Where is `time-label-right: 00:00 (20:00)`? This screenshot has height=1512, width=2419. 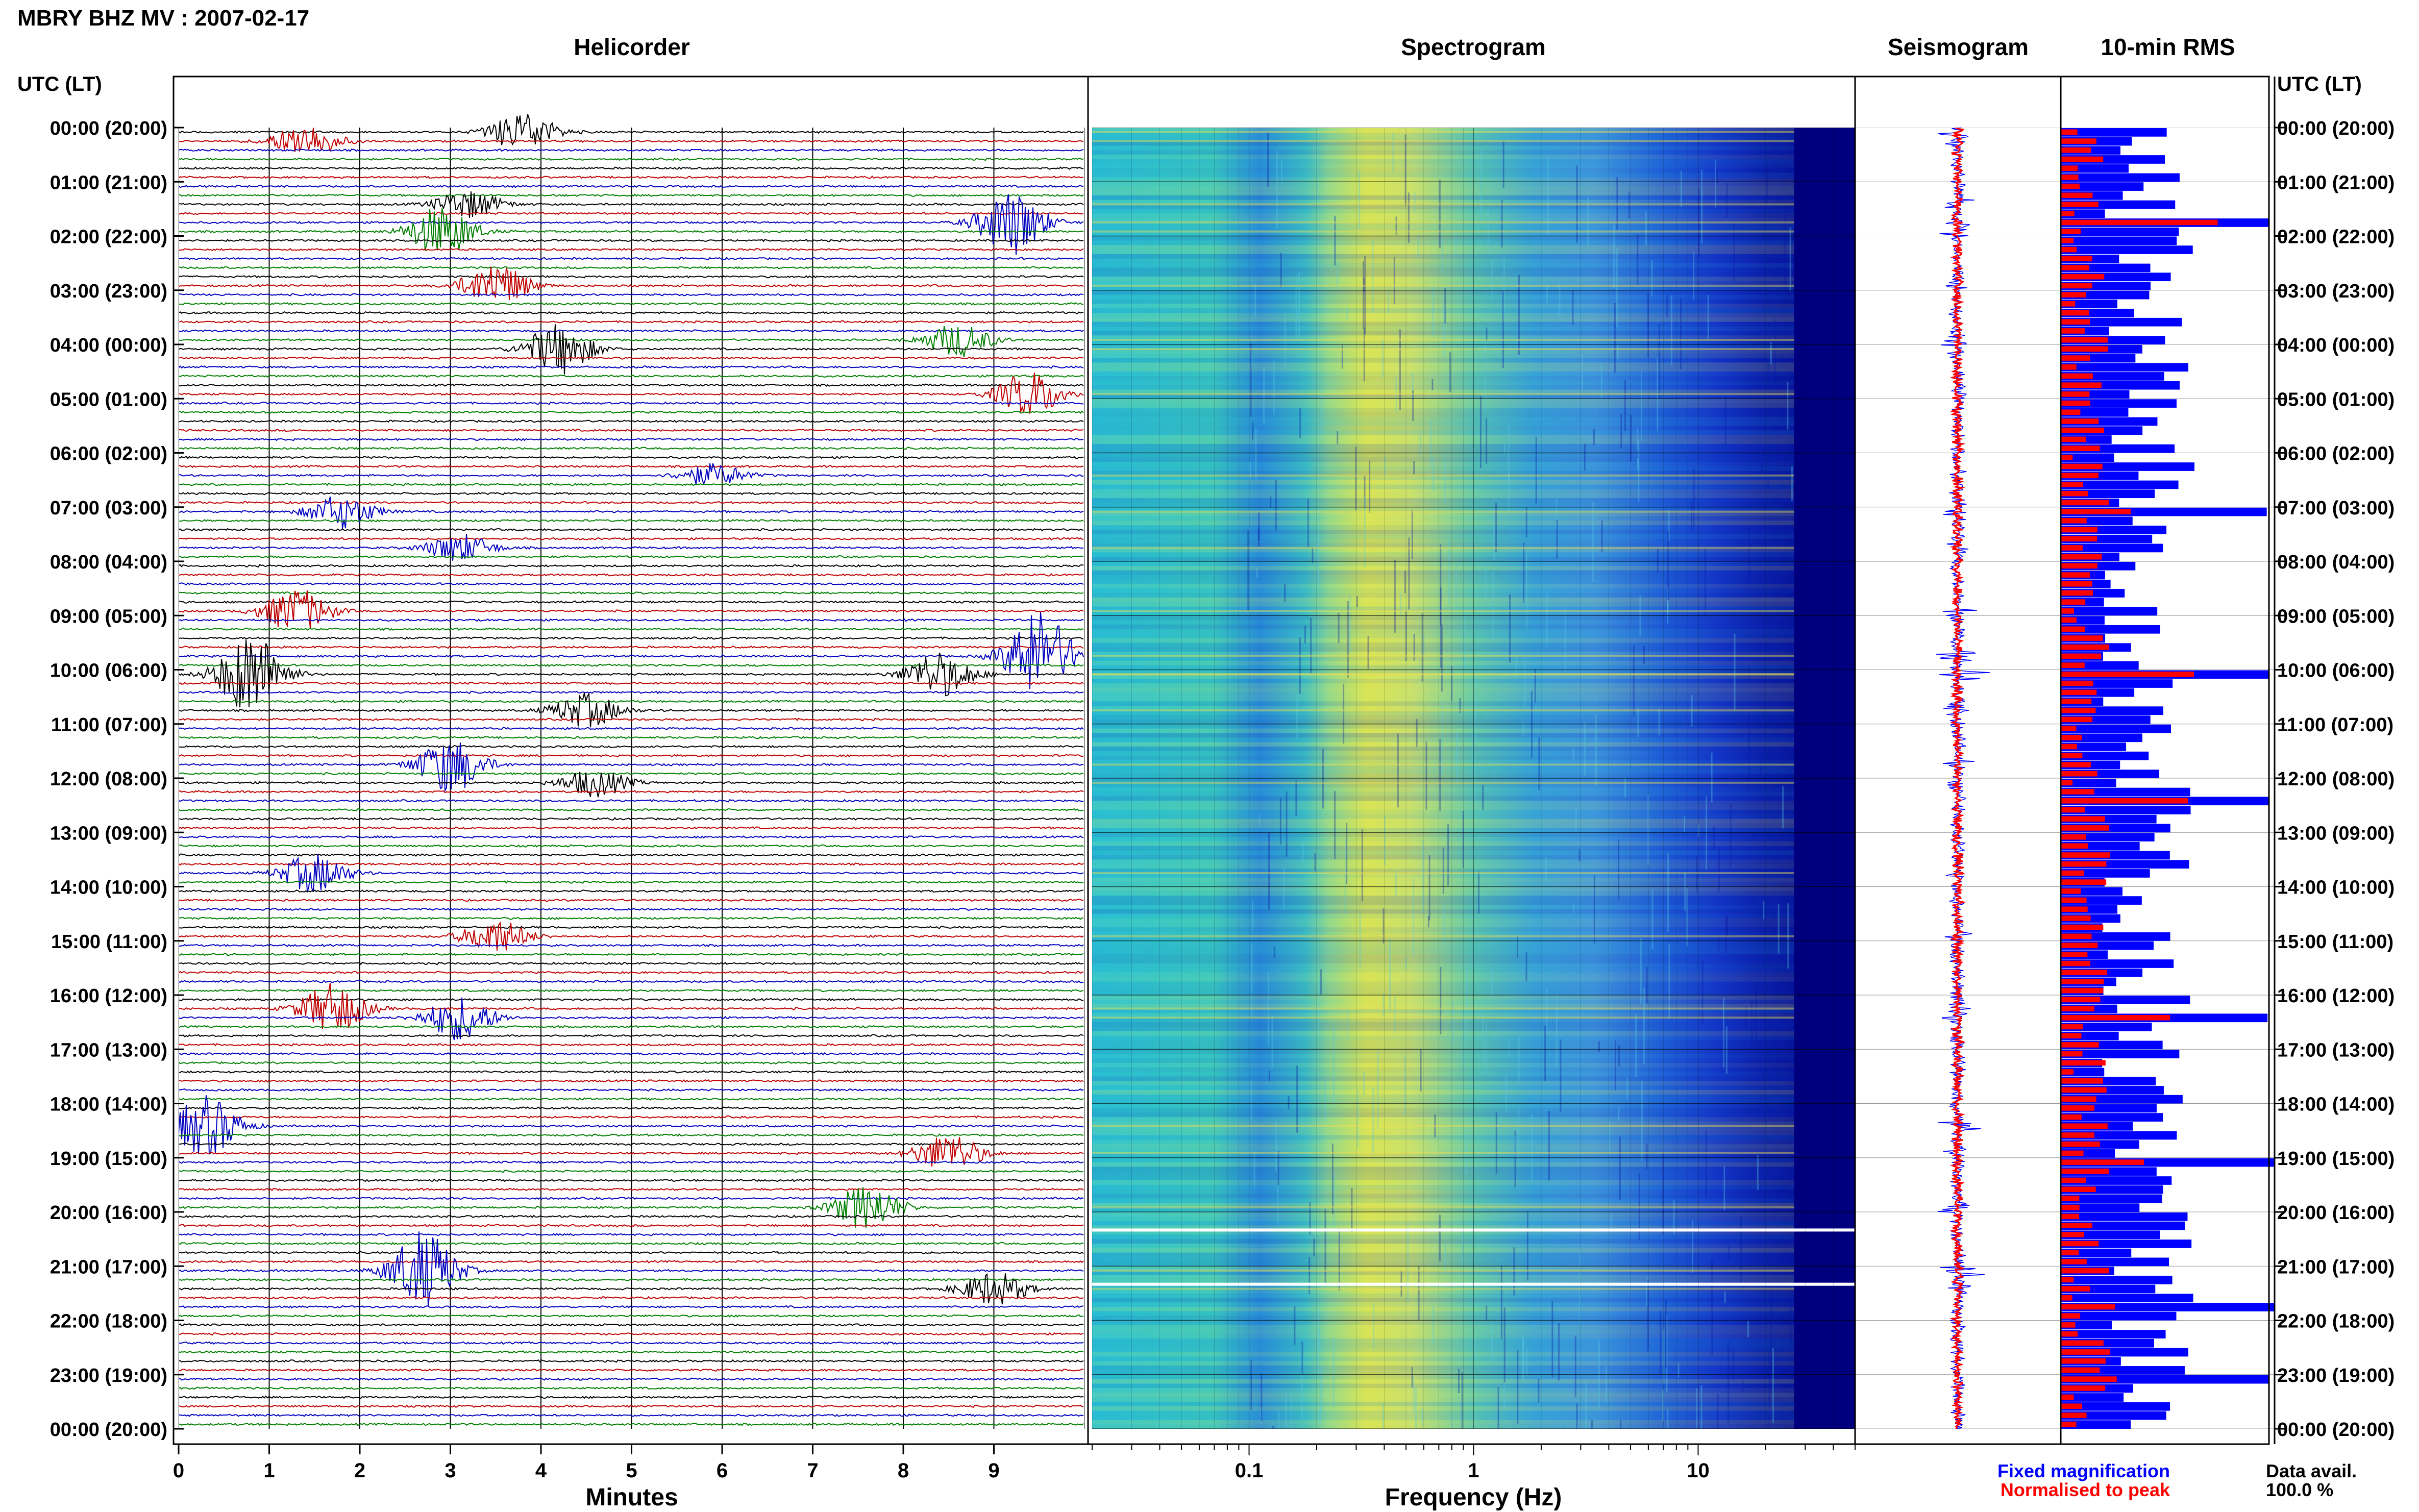 time-label-right: 00:00 (20:00) is located at coordinates (2336, 1430).